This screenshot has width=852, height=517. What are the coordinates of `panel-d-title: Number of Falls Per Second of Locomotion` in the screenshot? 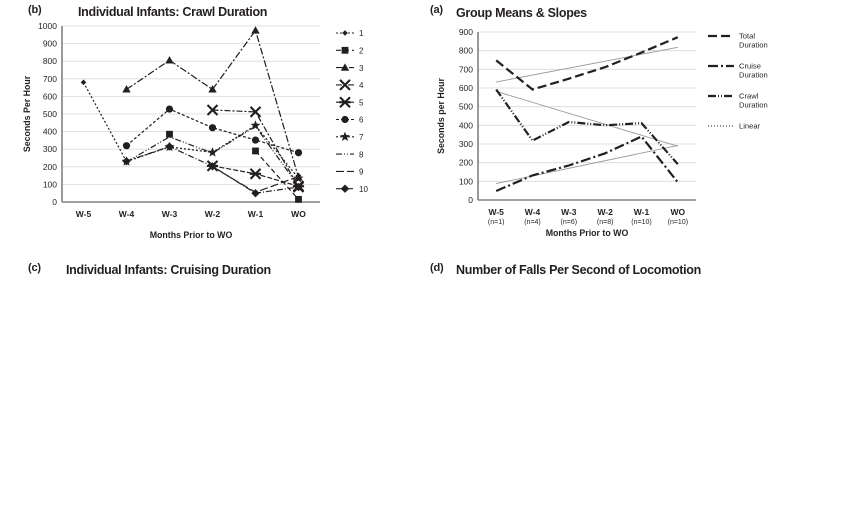 It's located at (578, 270).